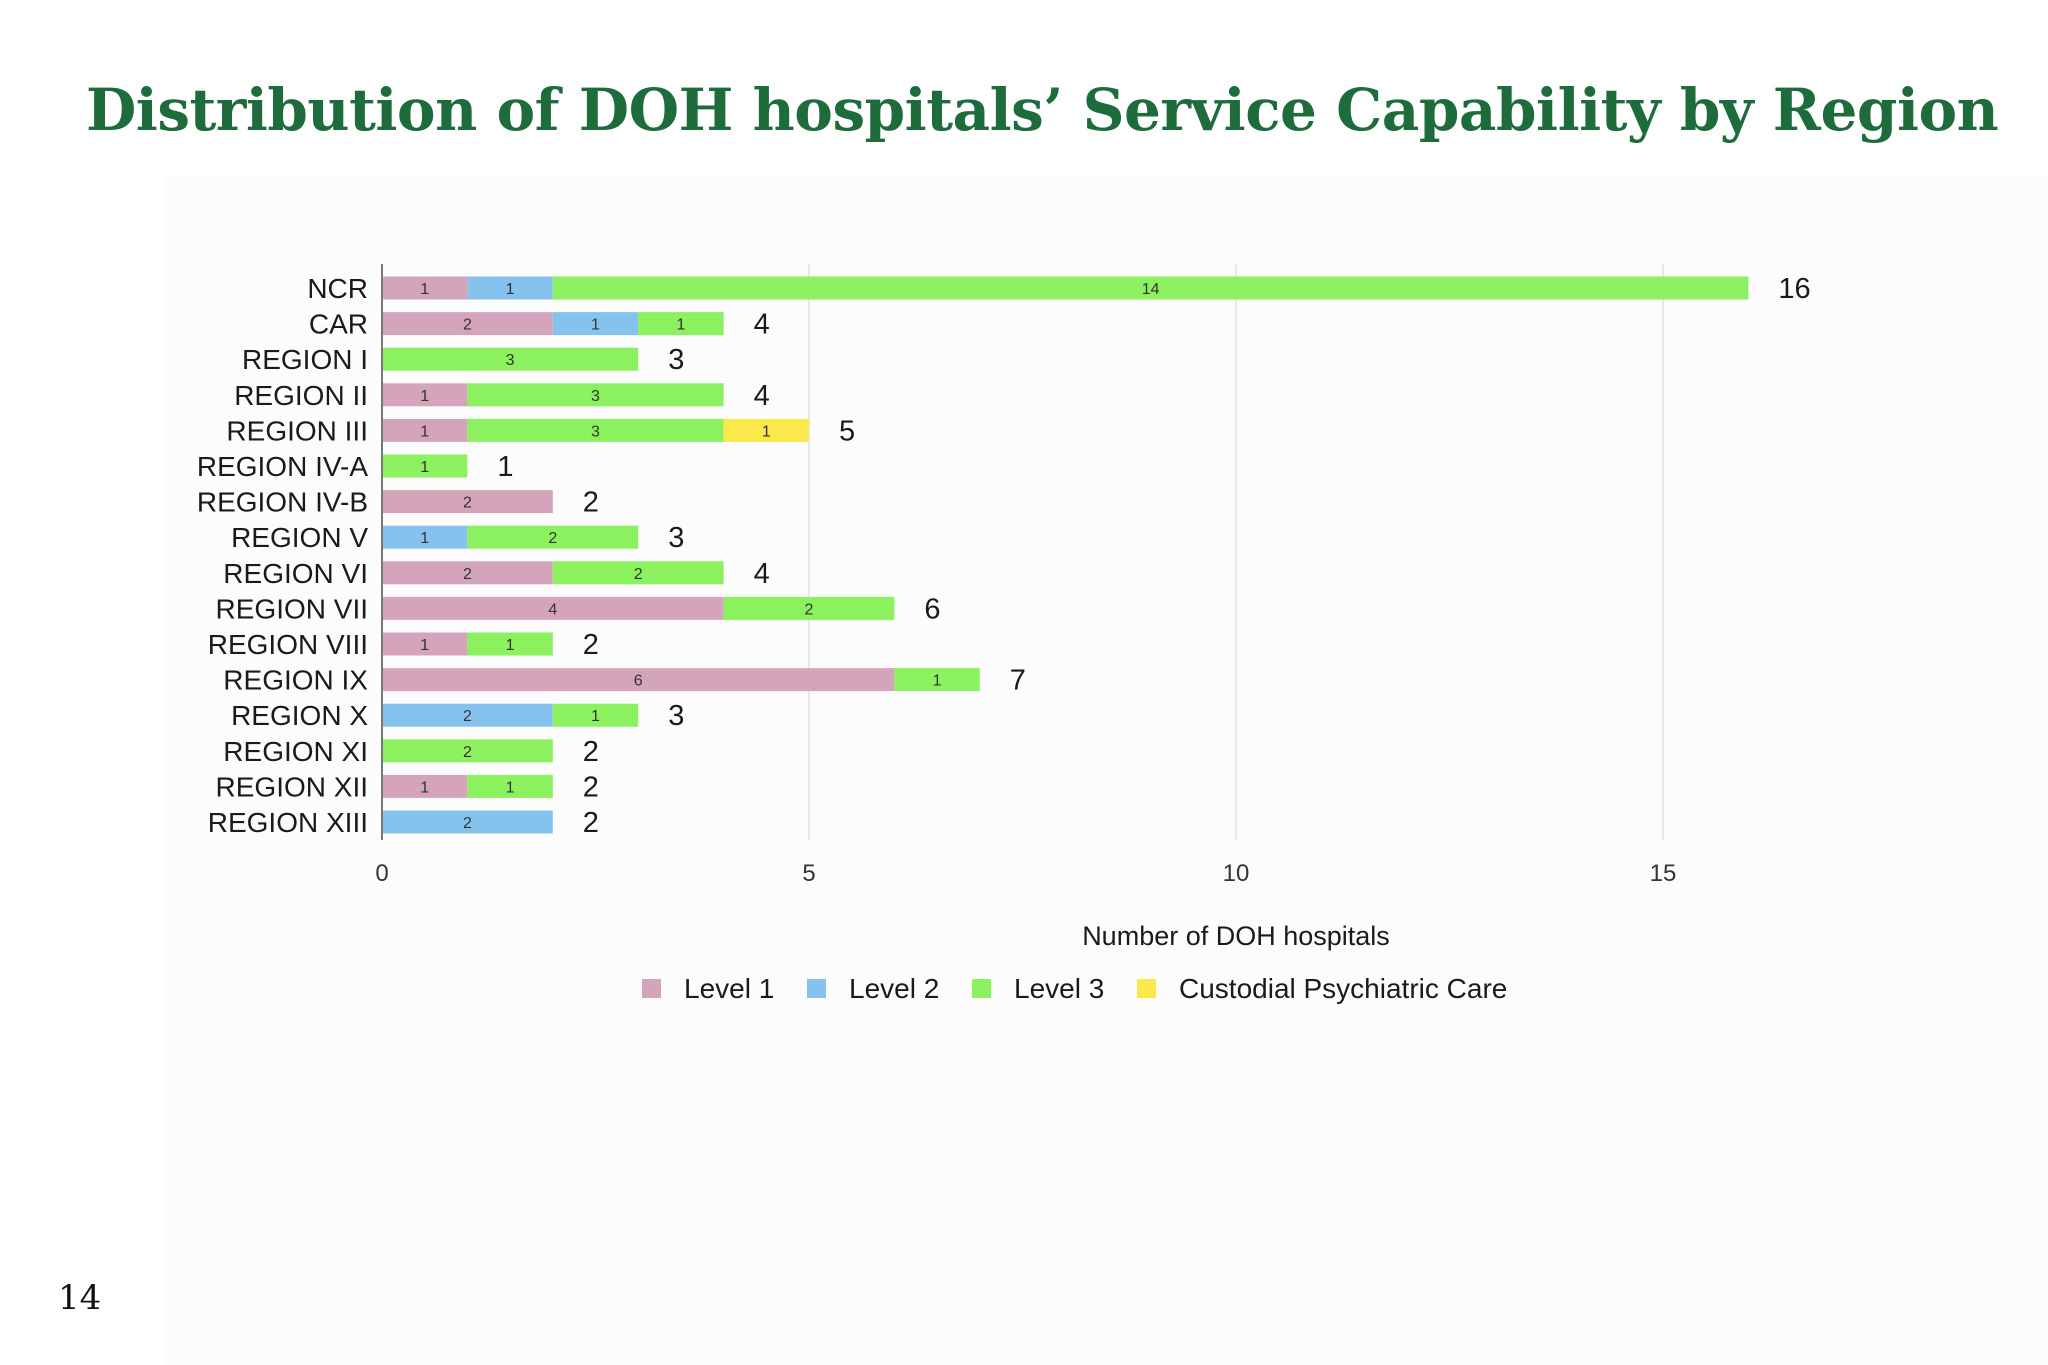 The image size is (2048, 1365). I want to click on total-data-label: 1, so click(505, 467).